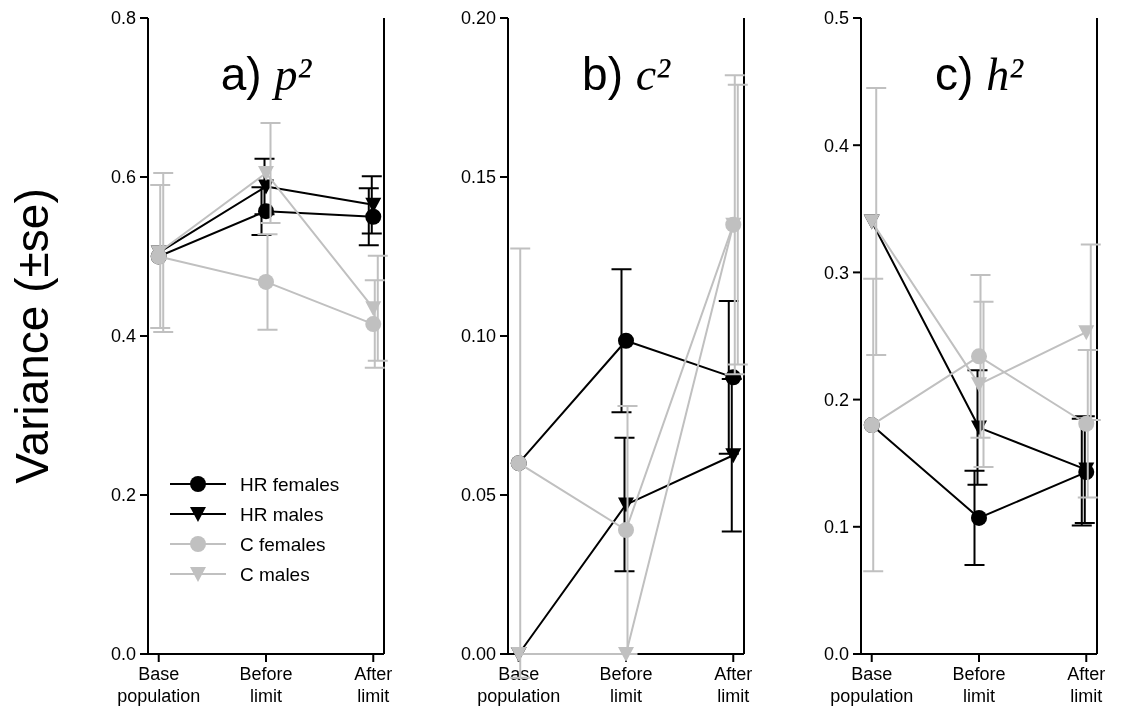  I want to click on text: c) h², so click(980, 74).